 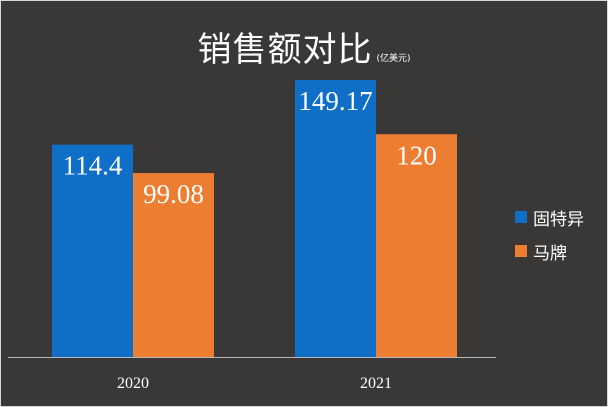 What do you see at coordinates (416, 245) in the screenshot?
I see `bar-马牌-2021` at bounding box center [416, 245].